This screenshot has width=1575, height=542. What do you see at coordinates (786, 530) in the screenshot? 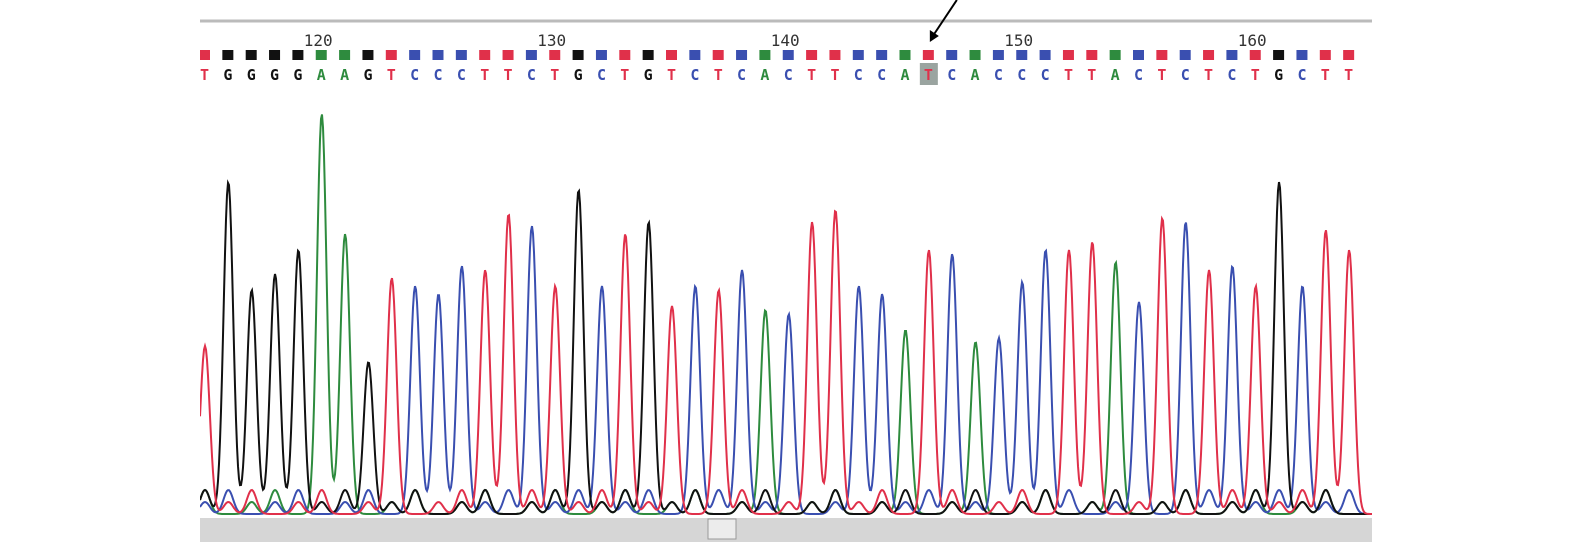
I see `horizontal-scrollbar` at bounding box center [786, 530].